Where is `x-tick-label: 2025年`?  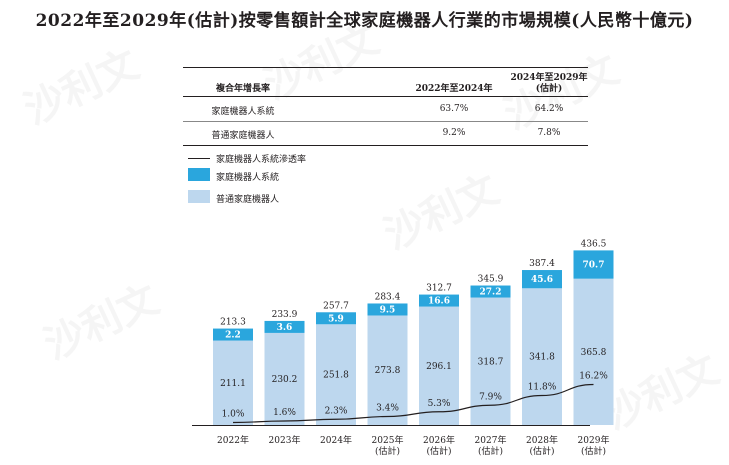 x-tick-label: 2025年 is located at coordinates (388, 440).